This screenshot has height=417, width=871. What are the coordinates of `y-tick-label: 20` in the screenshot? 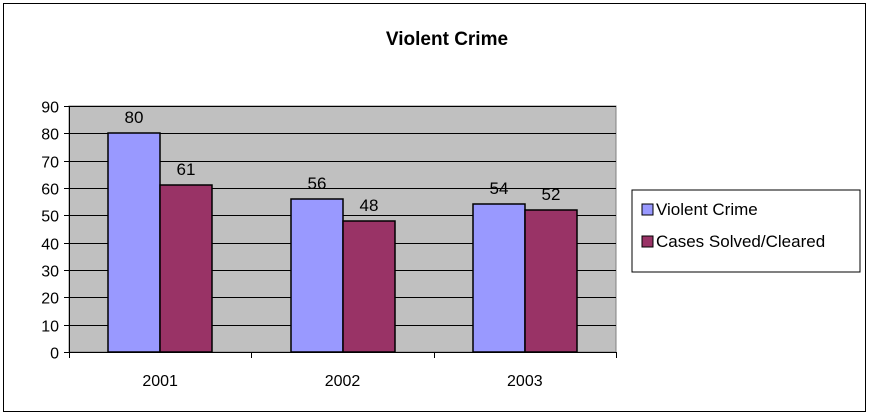 It's located at (50, 299).